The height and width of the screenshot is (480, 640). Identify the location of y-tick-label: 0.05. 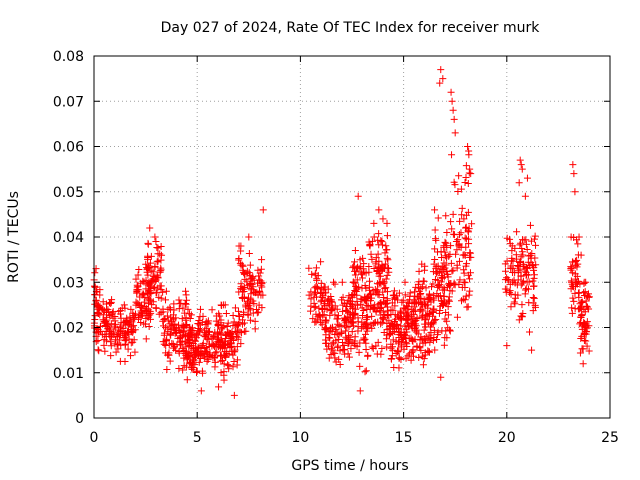
(68, 193).